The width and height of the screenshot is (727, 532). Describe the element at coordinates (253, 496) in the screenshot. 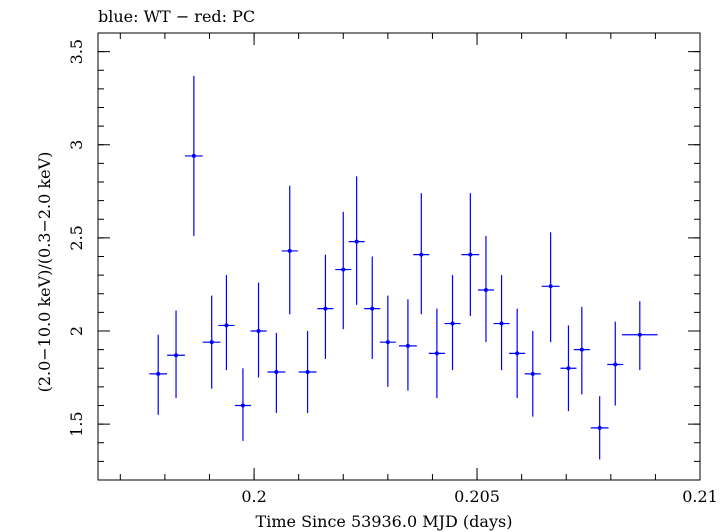

I see `x-tick-label: 0.2` at that location.